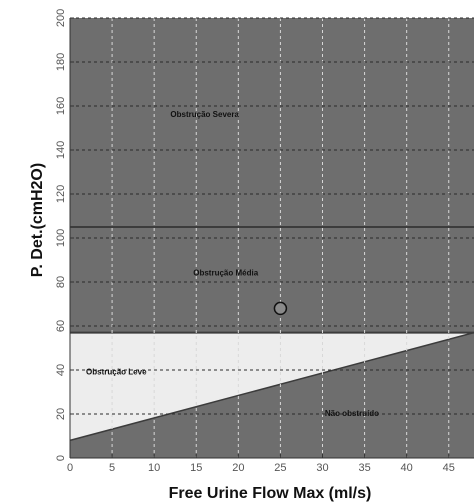 This screenshot has height=503, width=474. I want to click on region-label-media: Obstrução Média, so click(225, 272).